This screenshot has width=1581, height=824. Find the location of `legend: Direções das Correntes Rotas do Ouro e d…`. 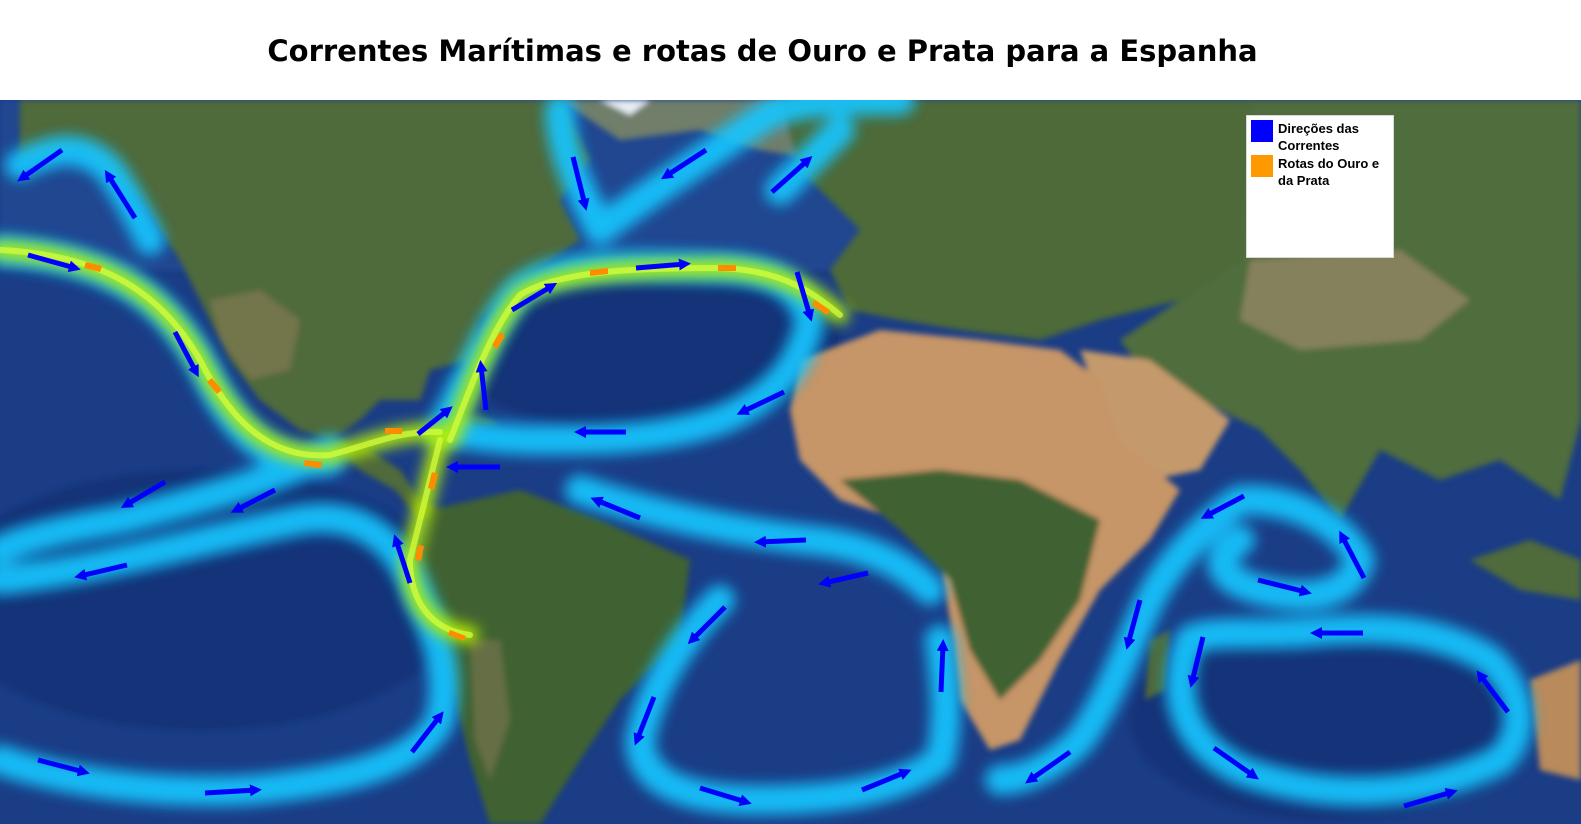

legend: Direções das Correntes Rotas do Ouro e d… is located at coordinates (1320, 186).